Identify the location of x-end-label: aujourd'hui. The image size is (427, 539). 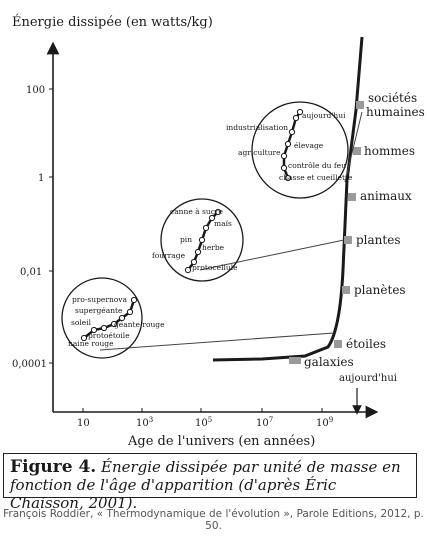
(368, 378).